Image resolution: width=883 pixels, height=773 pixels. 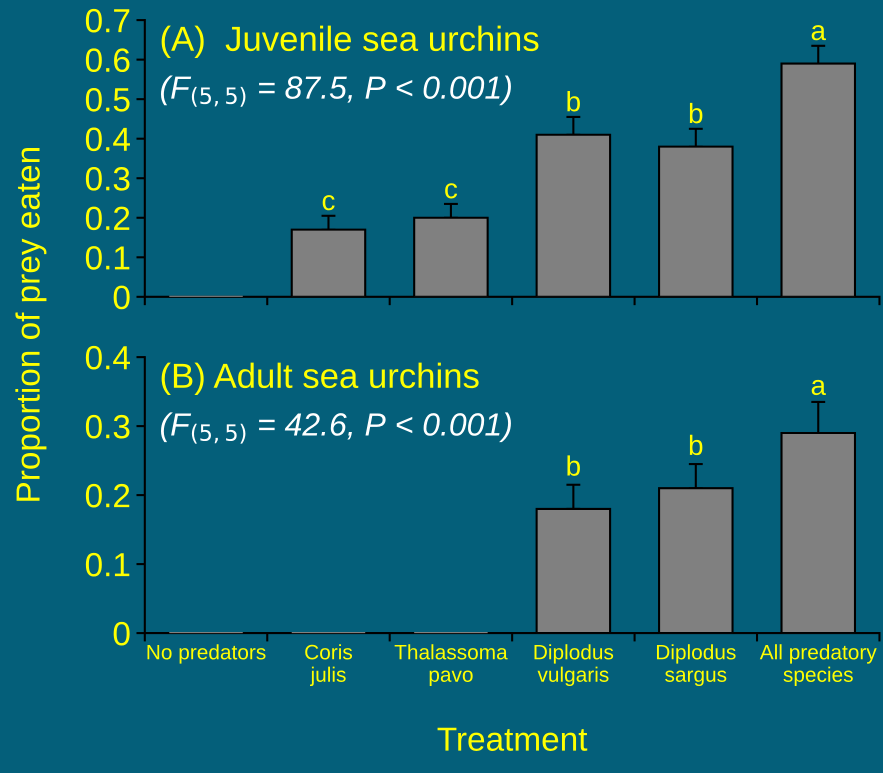 I want to click on x-tick-label: No predators, so click(x=207, y=654).